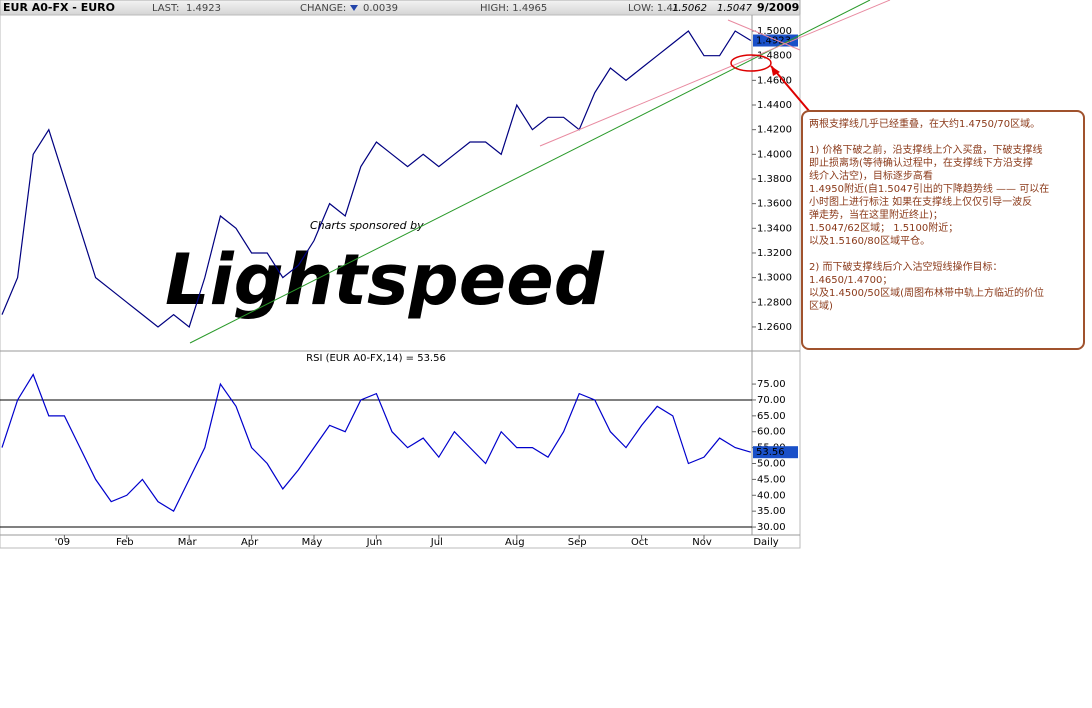 The image size is (1092, 708). What do you see at coordinates (774, 302) in the screenshot?
I see `y-tick-label: 1.2800` at bounding box center [774, 302].